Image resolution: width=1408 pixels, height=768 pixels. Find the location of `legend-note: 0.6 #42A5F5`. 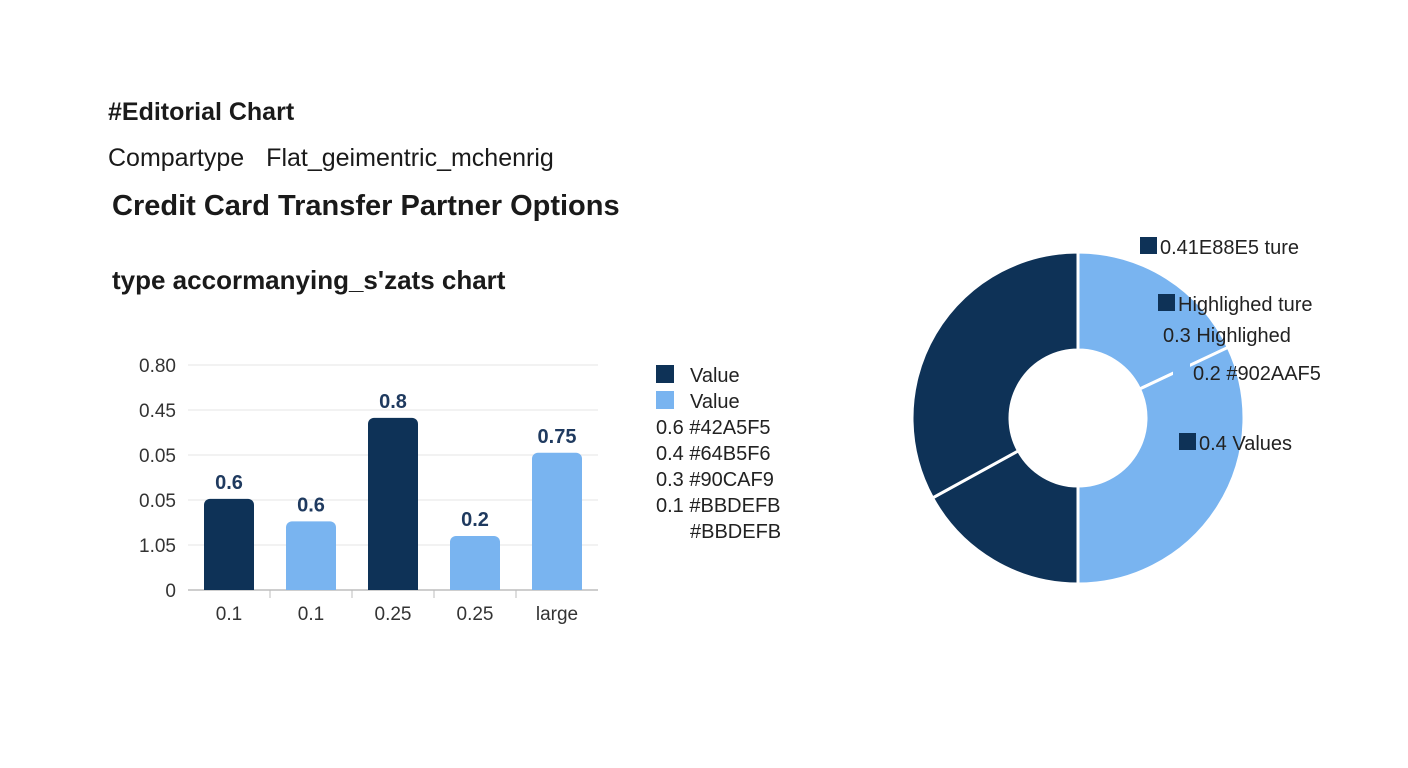

legend-note: 0.6 #42A5F5 is located at coordinates (713, 428).